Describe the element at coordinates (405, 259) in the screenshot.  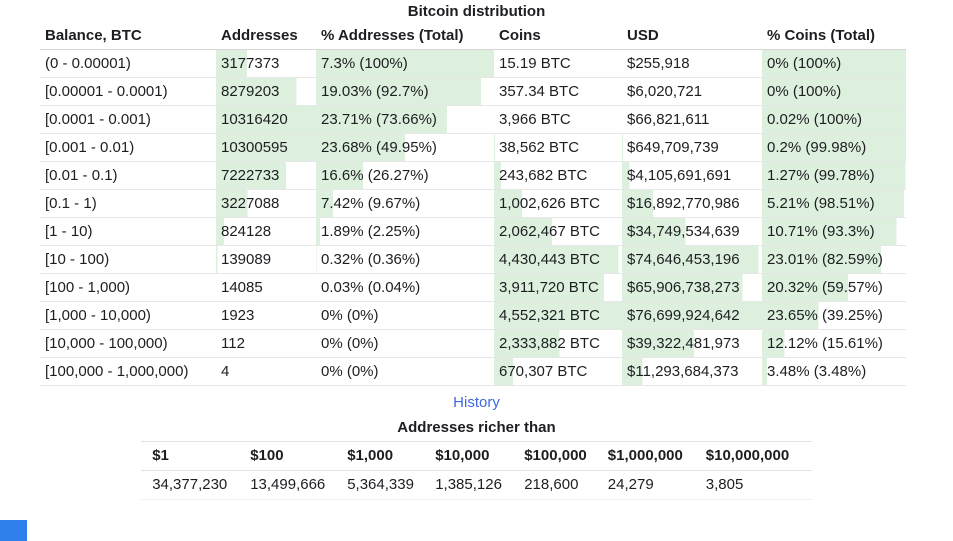
I see `cell-pct-addresses: 0.32% (0.36%)` at that location.